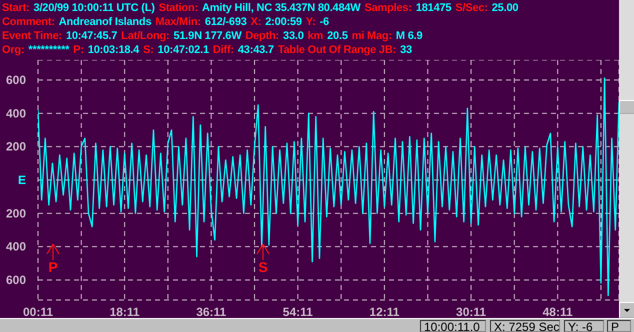 This screenshot has height=332, width=634. What do you see at coordinates (145, 36) in the screenshot?
I see `text: Lat/Long:` at bounding box center [145, 36].